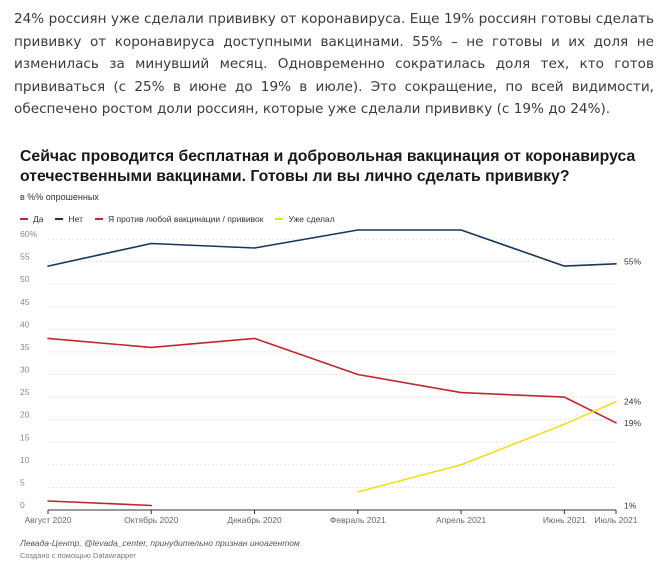 The image size is (668, 562). I want to click on legend-swatch-vaccinated, so click(279, 219).